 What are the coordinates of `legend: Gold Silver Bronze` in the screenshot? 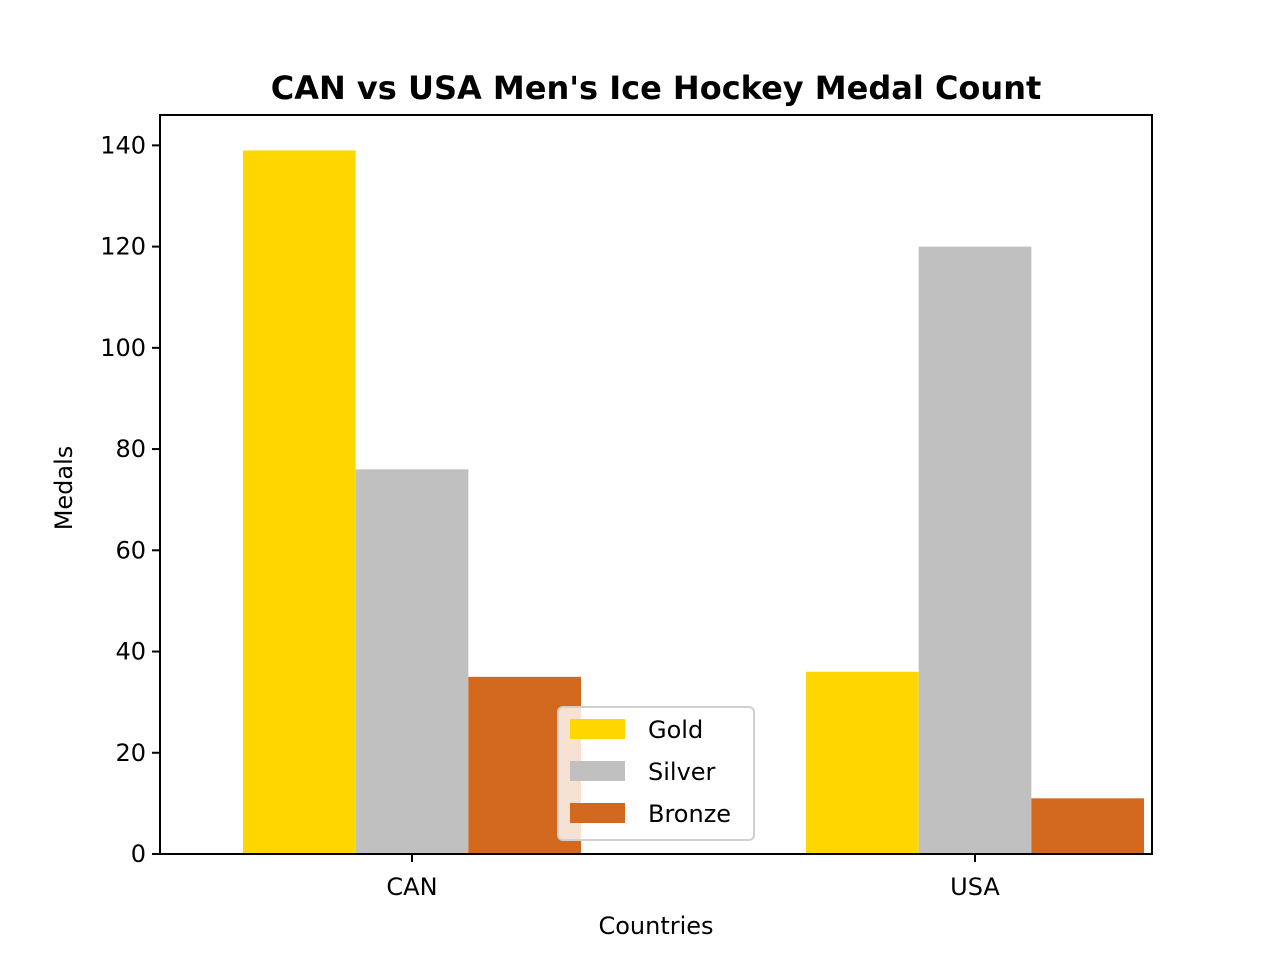 It's located at (656, 773).